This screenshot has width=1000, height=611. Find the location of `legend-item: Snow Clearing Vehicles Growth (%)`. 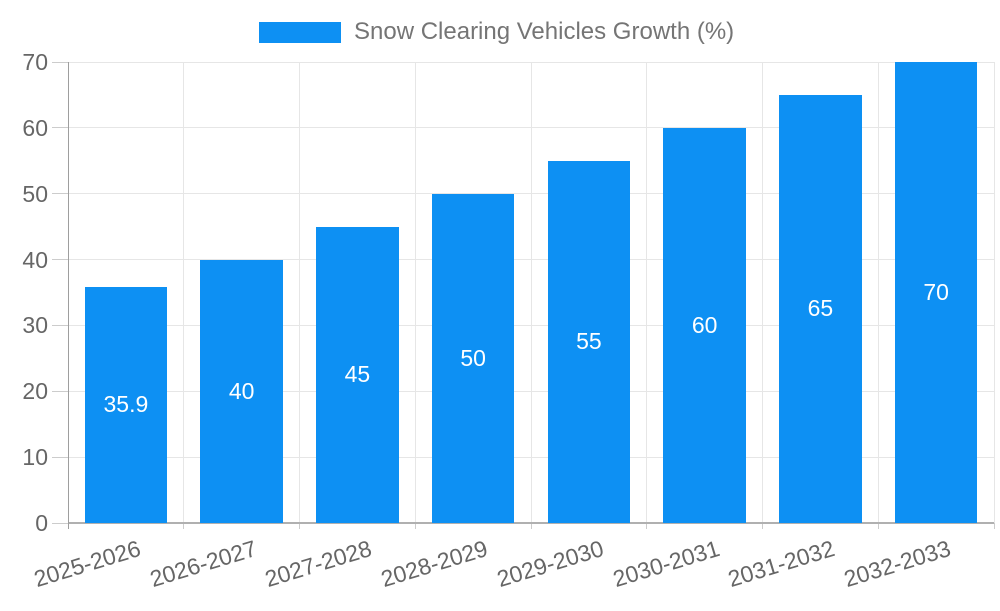

legend-item: Snow Clearing Vehicles Growth (%) is located at coordinates (496, 32).